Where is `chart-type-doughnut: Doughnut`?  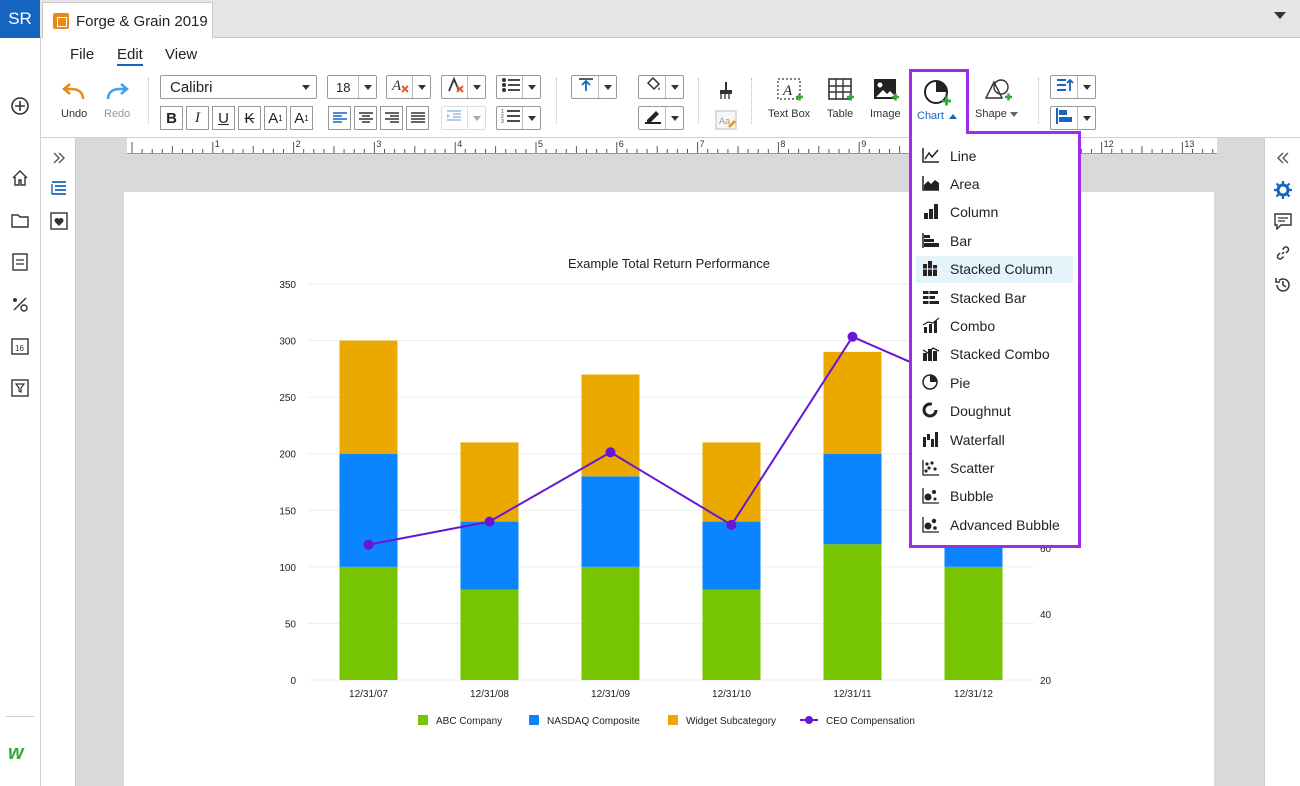 chart-type-doughnut: Doughnut is located at coordinates (994, 411).